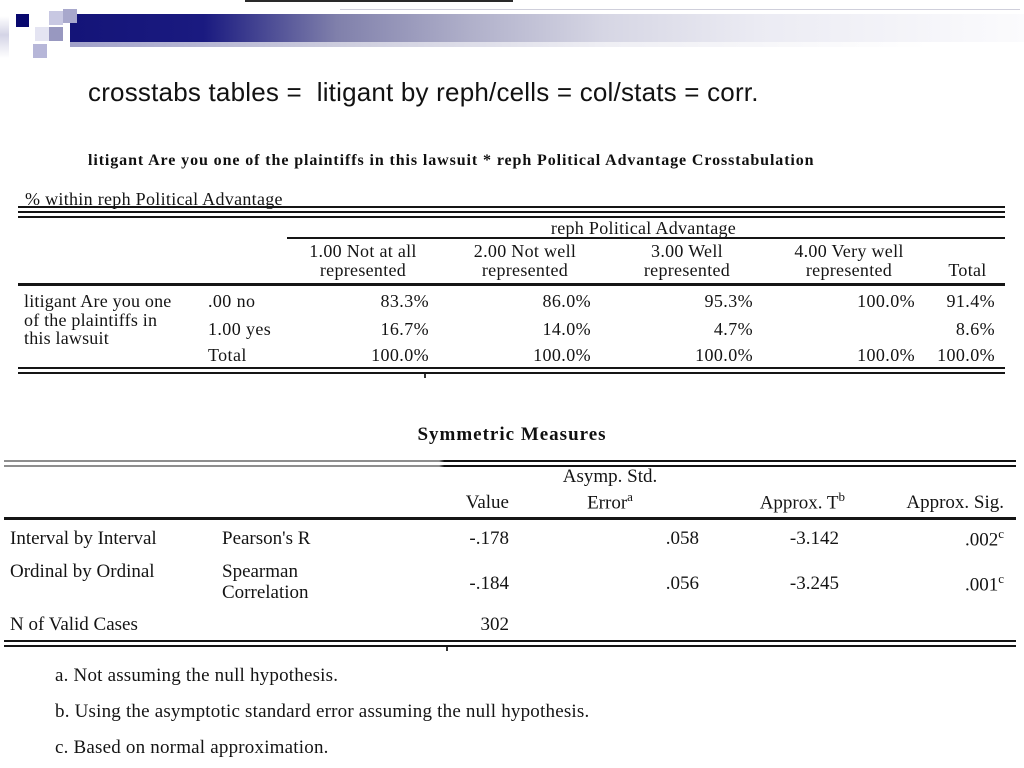 The height and width of the screenshot is (768, 1024). I want to click on sig-value: .002, so click(981, 540).